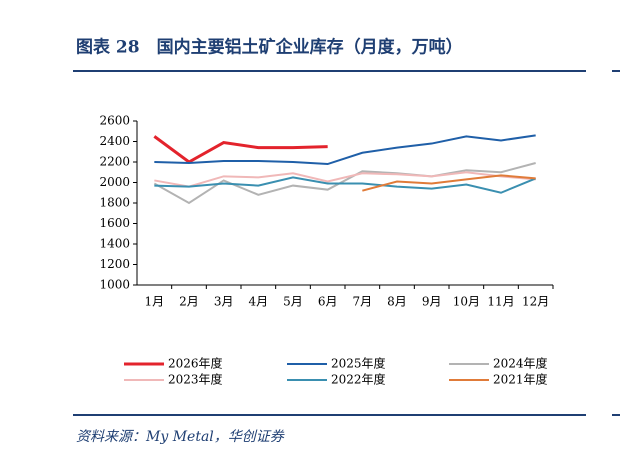 The width and height of the screenshot is (620, 461). What do you see at coordinates (114, 141) in the screenshot?
I see `y-tick-label: 2400` at bounding box center [114, 141].